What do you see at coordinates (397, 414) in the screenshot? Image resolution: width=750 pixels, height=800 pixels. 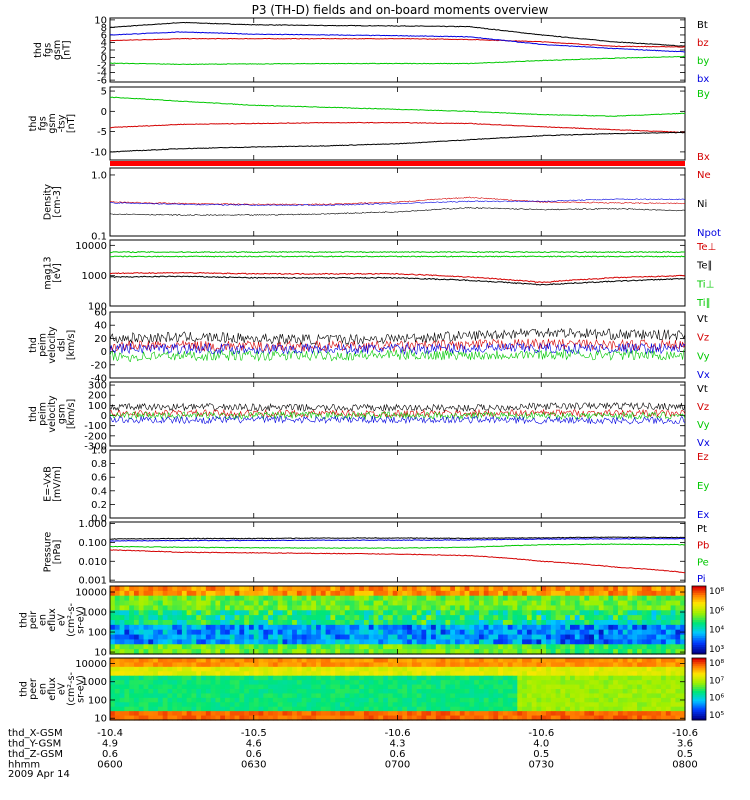 I see `panel-frame` at bounding box center [397, 414].